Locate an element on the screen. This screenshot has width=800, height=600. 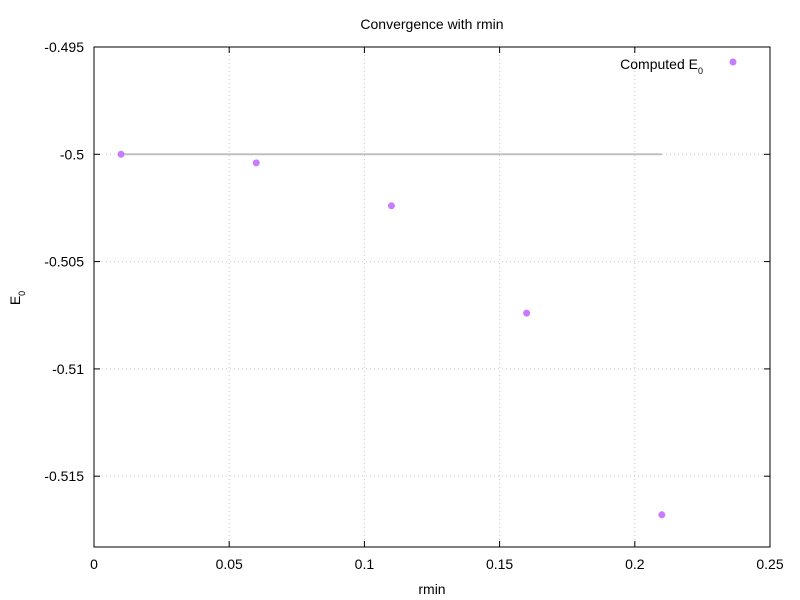
legend-label-subscript: 0 is located at coordinates (700, 71).